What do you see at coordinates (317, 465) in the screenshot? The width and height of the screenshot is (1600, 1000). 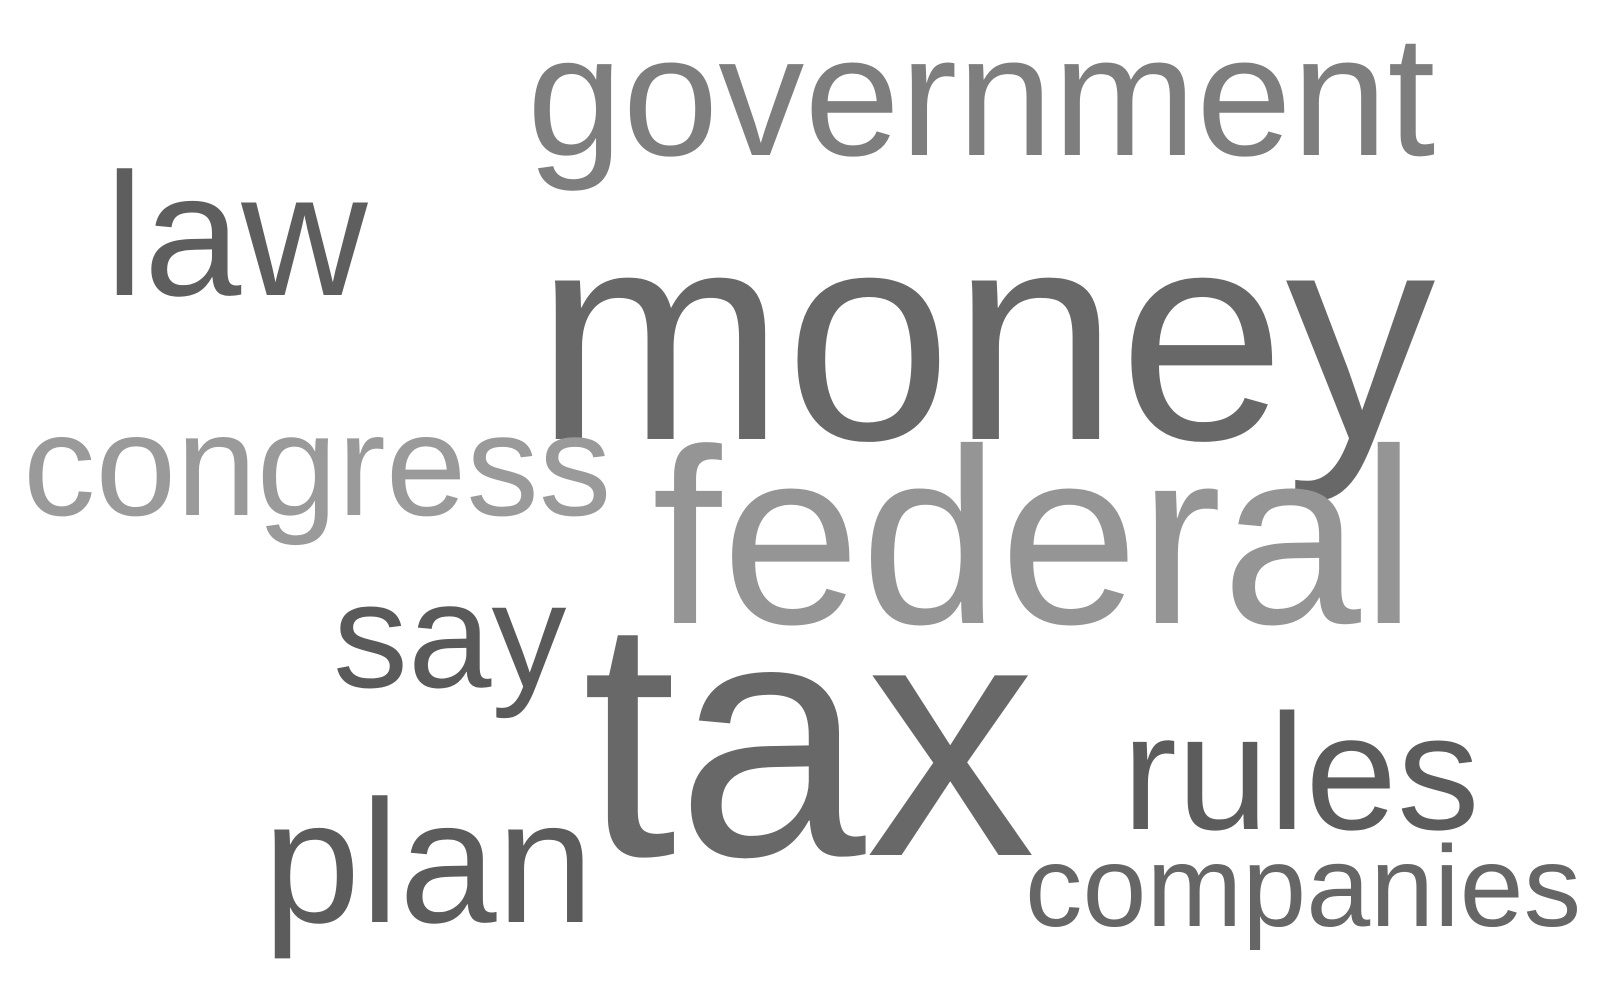 I see `word-congress: congress` at bounding box center [317, 465].